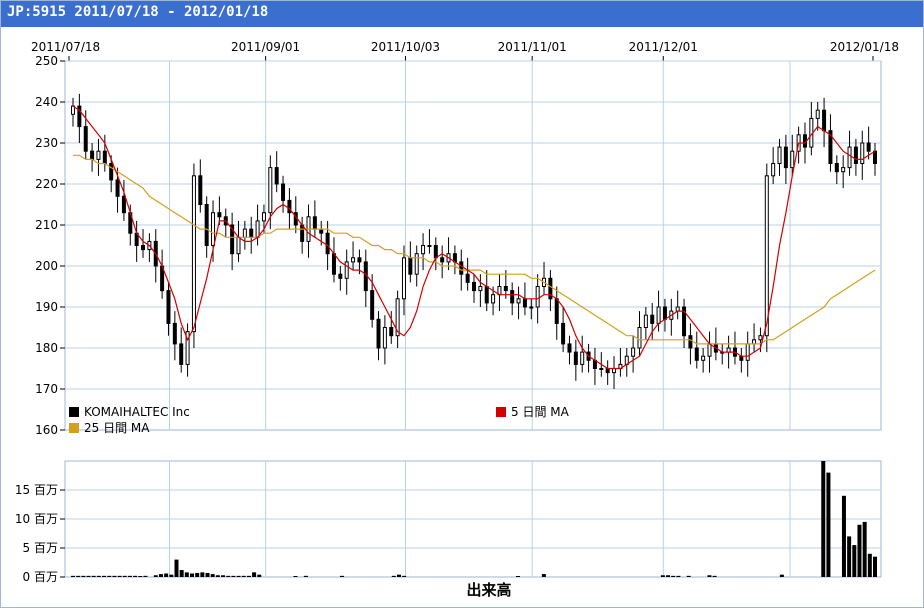  I want to click on y-tick-label: 210, so click(46, 225).